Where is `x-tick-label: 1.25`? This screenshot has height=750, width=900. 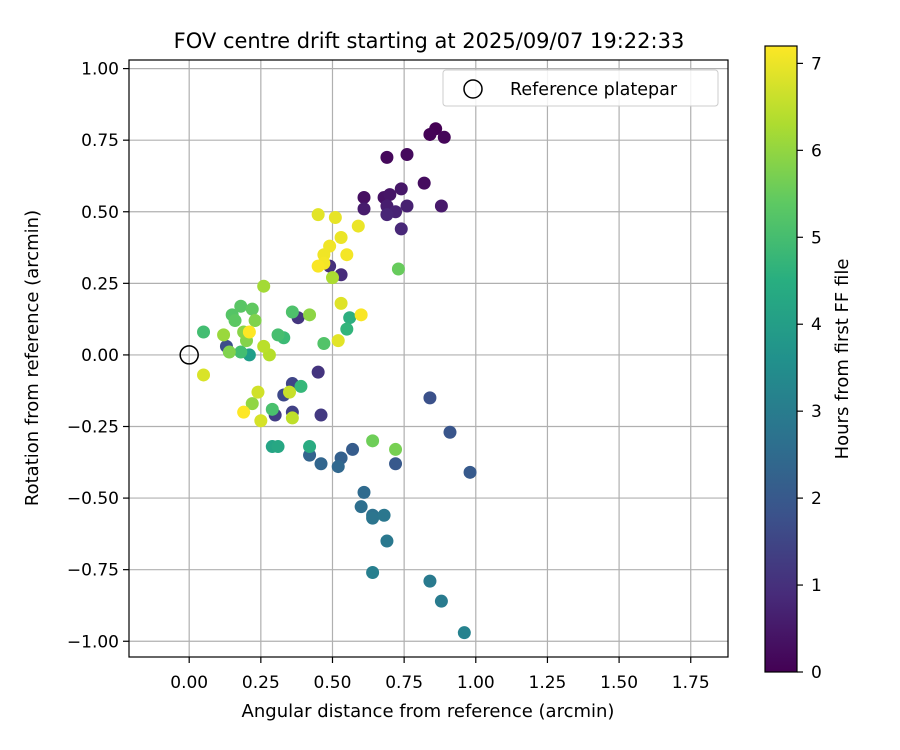
x-tick-label: 1.25 is located at coordinates (548, 683).